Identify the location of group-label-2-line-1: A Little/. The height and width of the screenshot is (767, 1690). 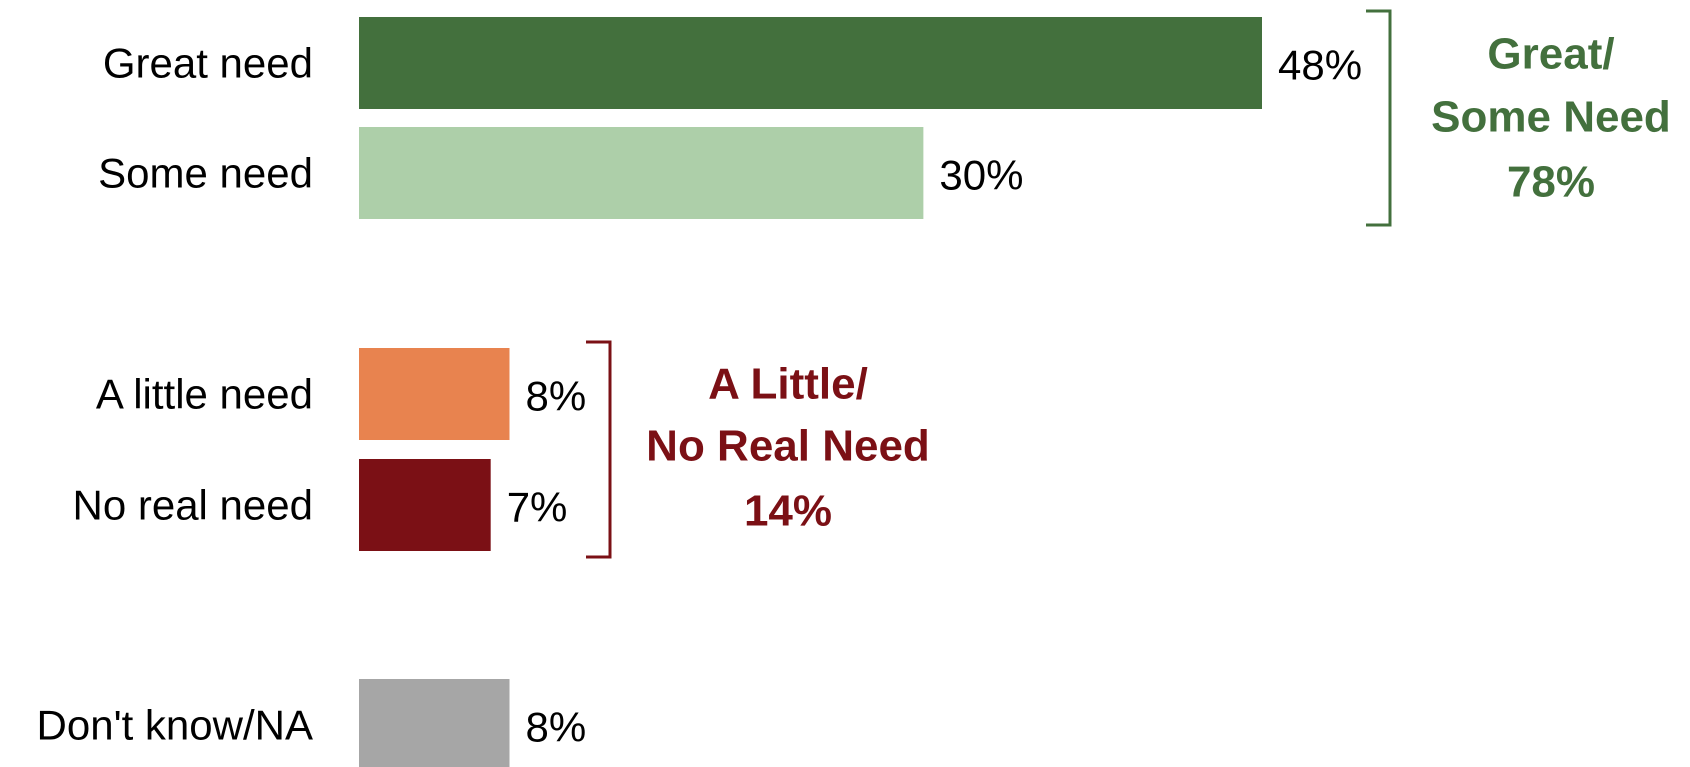
(788, 384).